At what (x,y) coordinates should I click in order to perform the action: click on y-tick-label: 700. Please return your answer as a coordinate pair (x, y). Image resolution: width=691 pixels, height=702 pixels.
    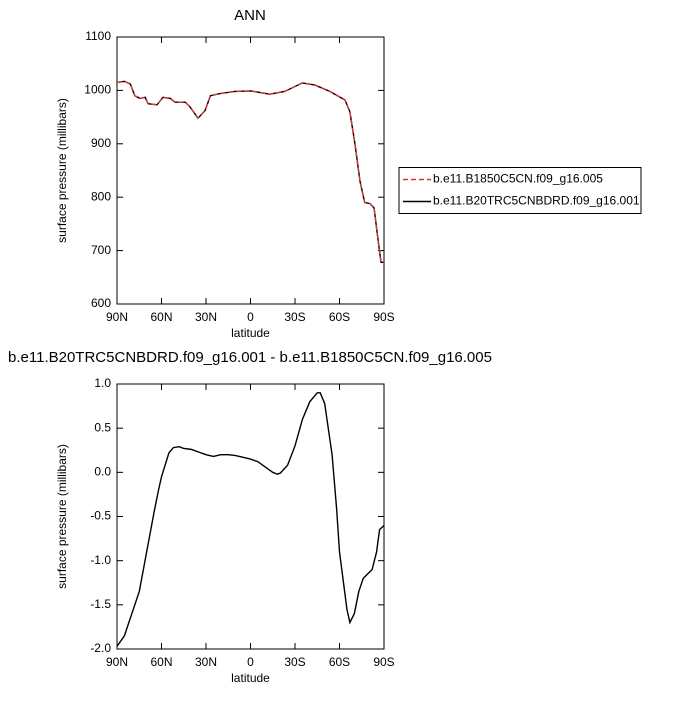
    Looking at the image, I should click on (101, 250).